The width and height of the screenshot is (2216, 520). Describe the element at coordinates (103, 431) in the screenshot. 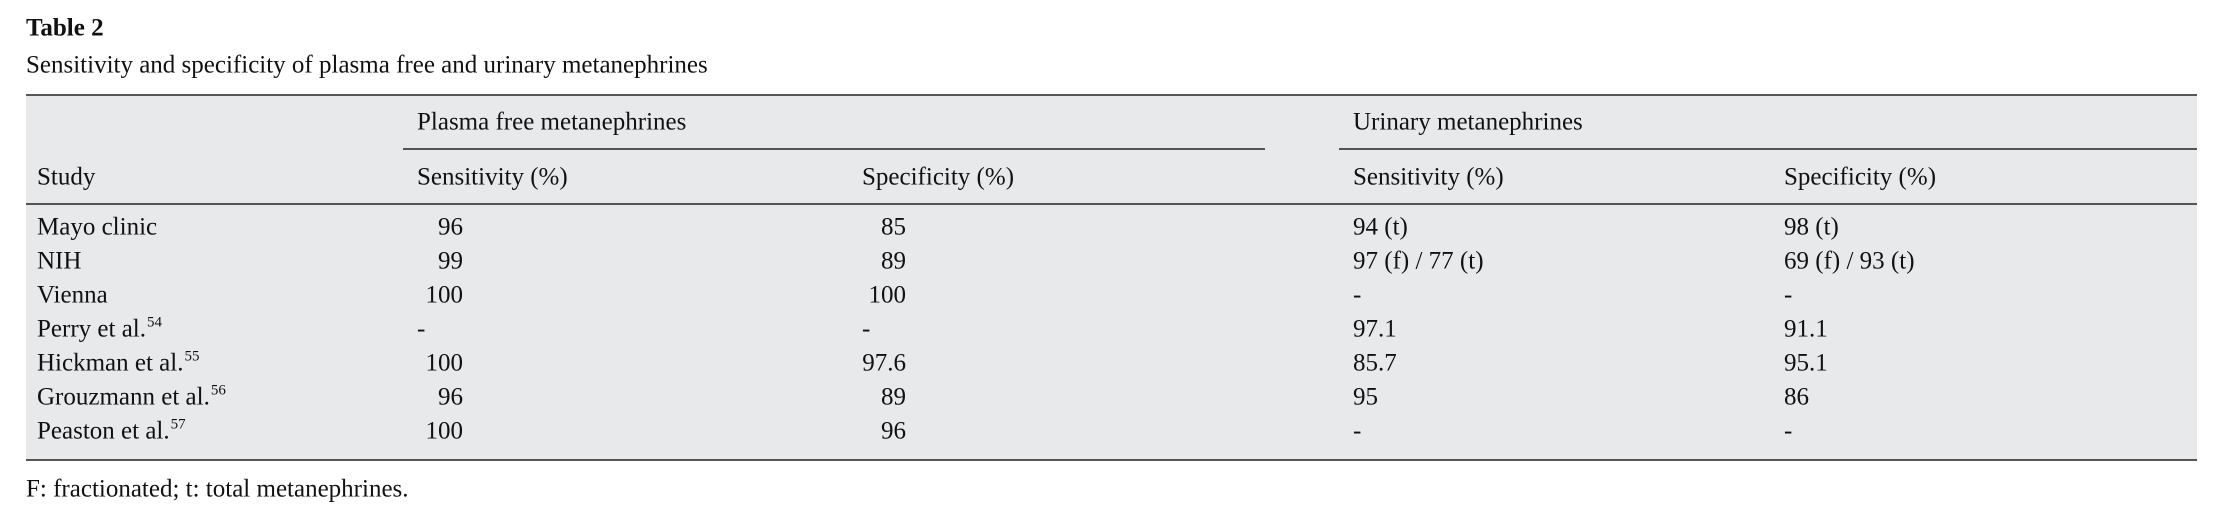

I see `study-name: Peaston et al.` at that location.